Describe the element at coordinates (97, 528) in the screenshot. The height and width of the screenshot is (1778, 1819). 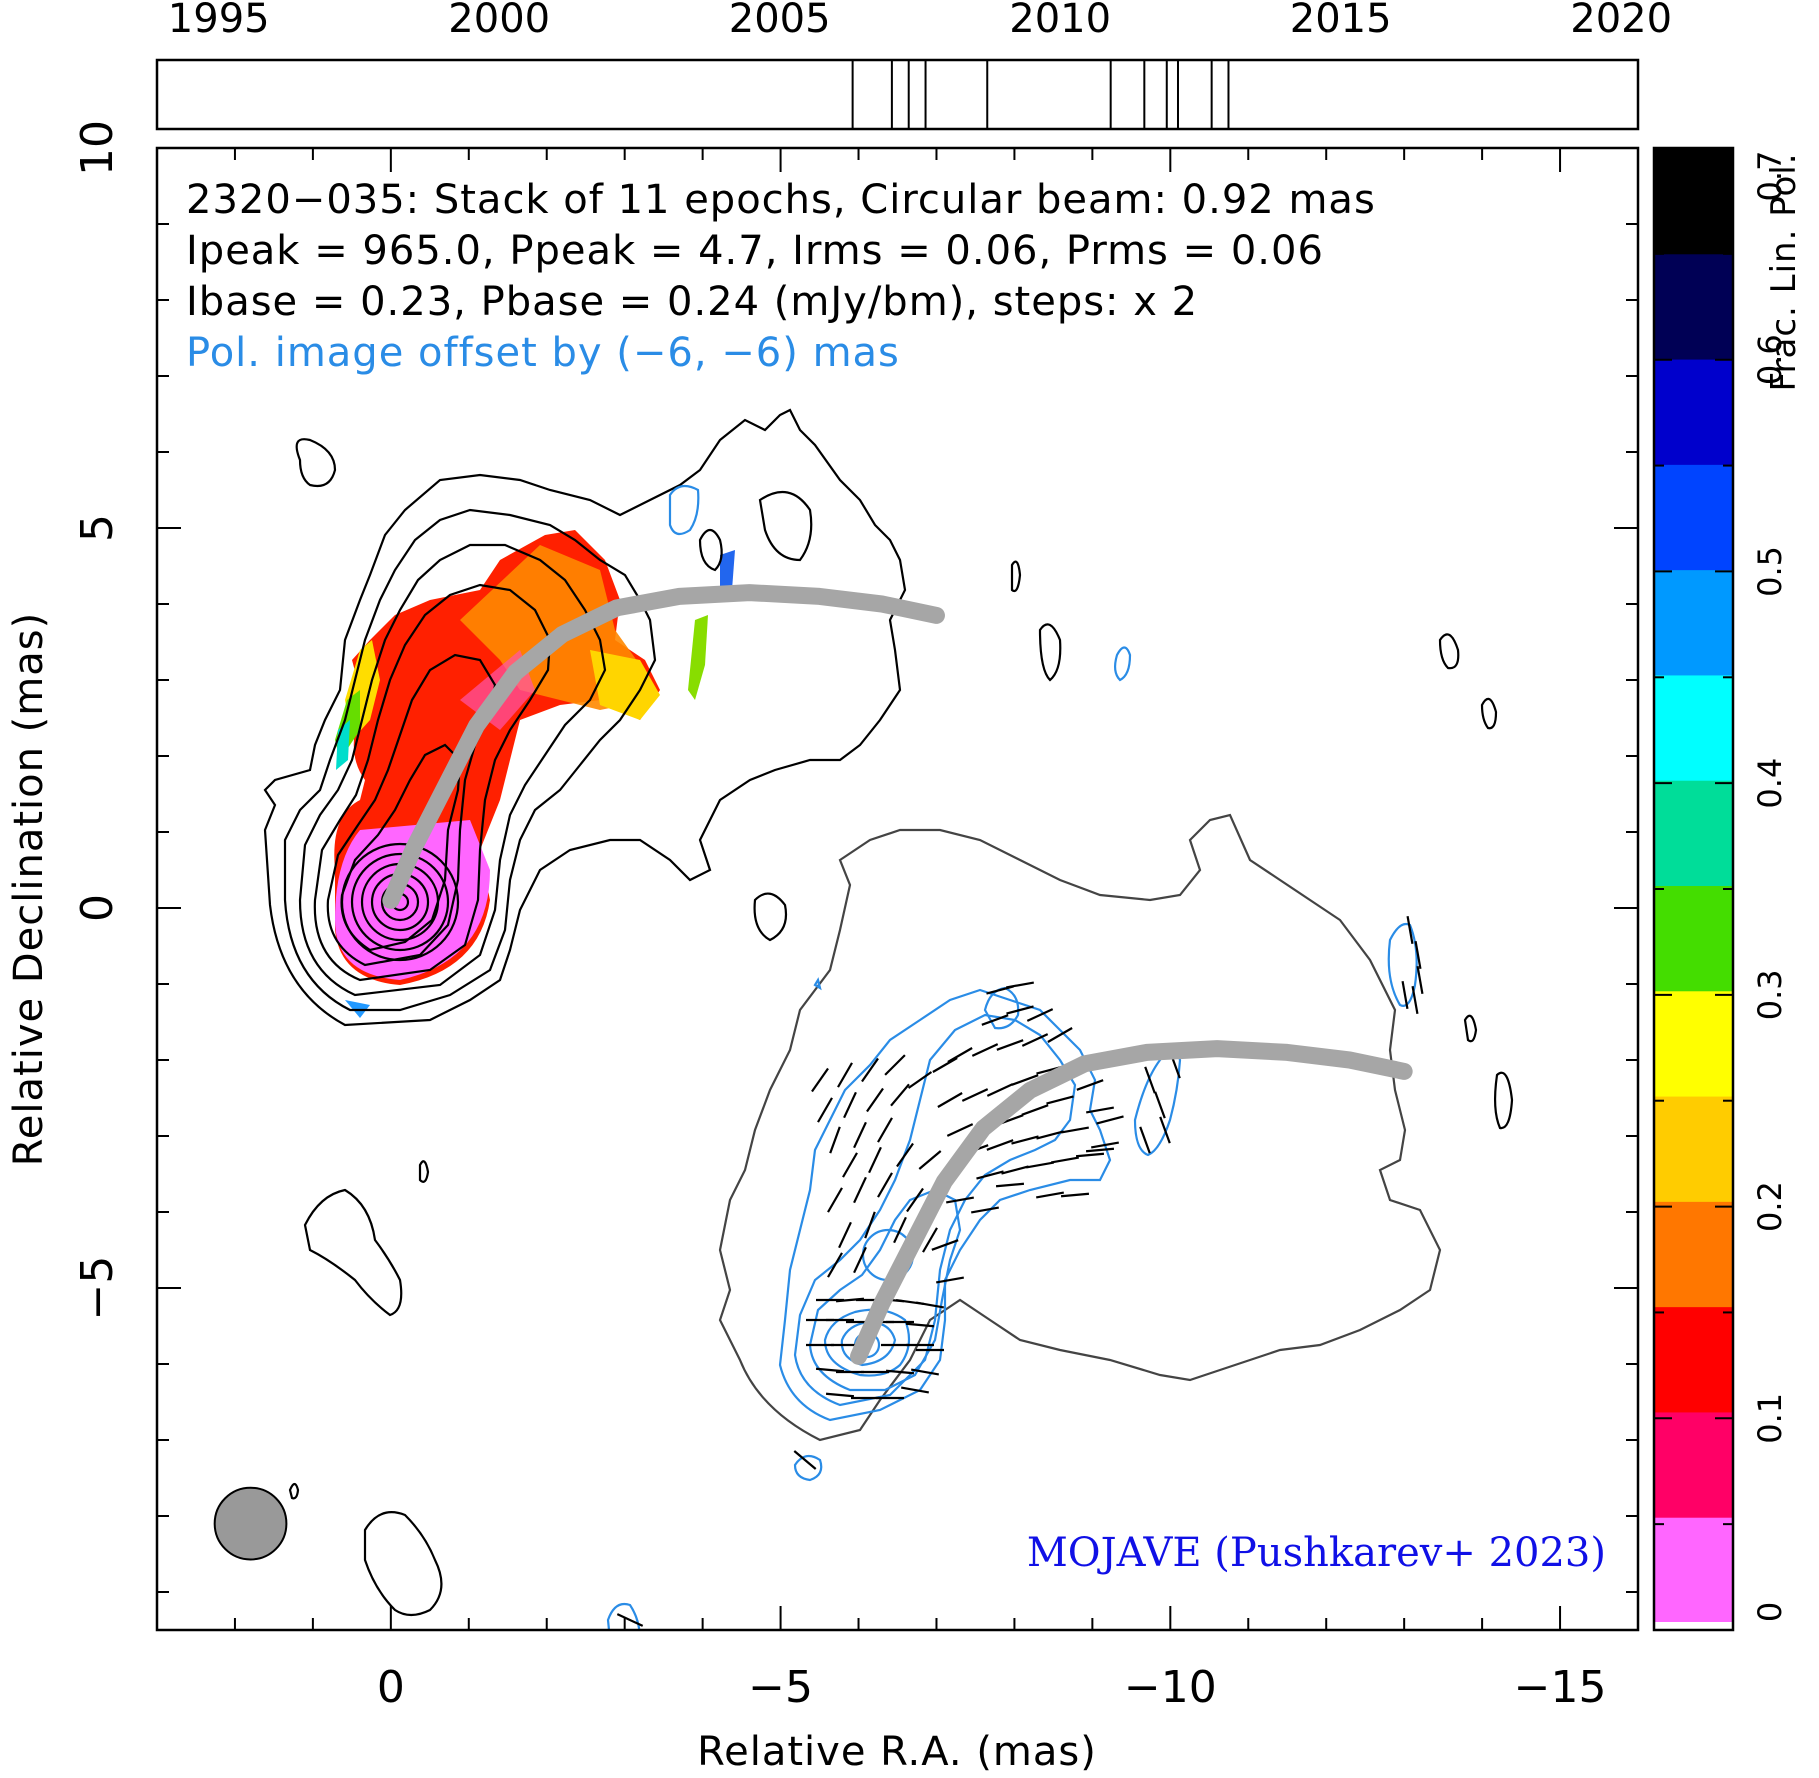
I see `y-tick-label: 5` at that location.